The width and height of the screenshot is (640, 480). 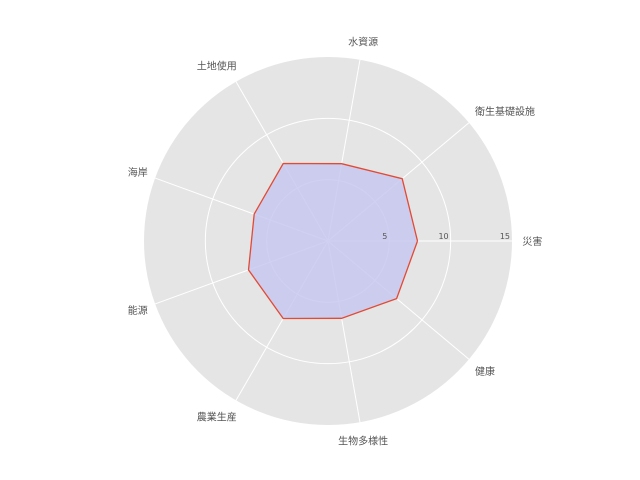 What do you see at coordinates (138, 172) in the screenshot?
I see `category-label-5: 海岸` at bounding box center [138, 172].